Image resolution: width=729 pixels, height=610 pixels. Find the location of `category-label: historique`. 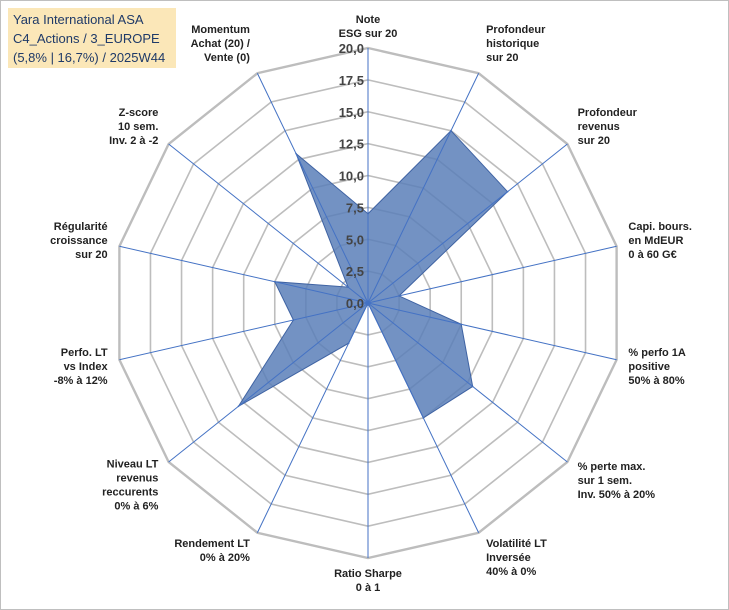

category-label: historique is located at coordinates (512, 44).